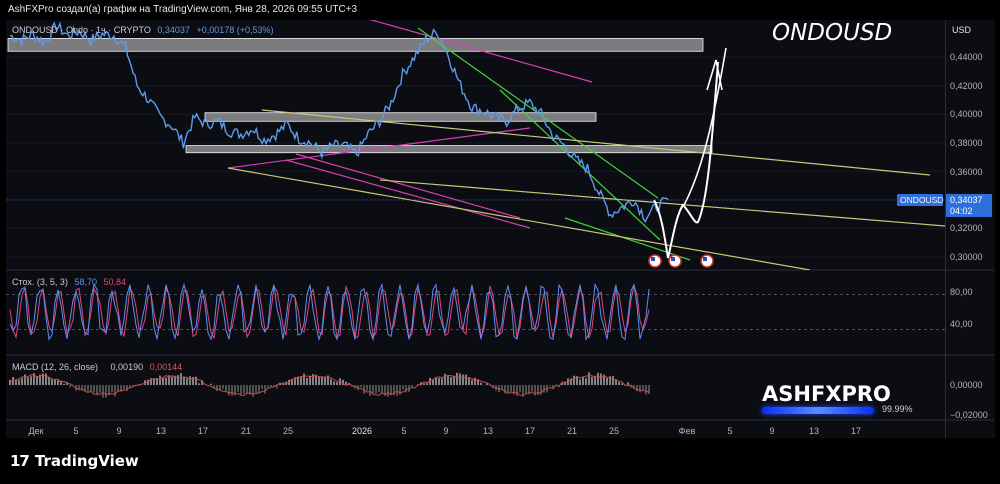  I want to click on price-tick: 0,38000, so click(966, 143).